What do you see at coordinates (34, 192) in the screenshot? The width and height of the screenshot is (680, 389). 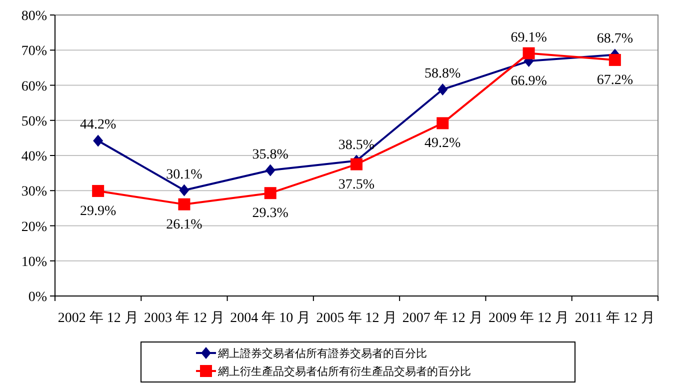 I see `y-tick-label: 30%` at bounding box center [34, 192].